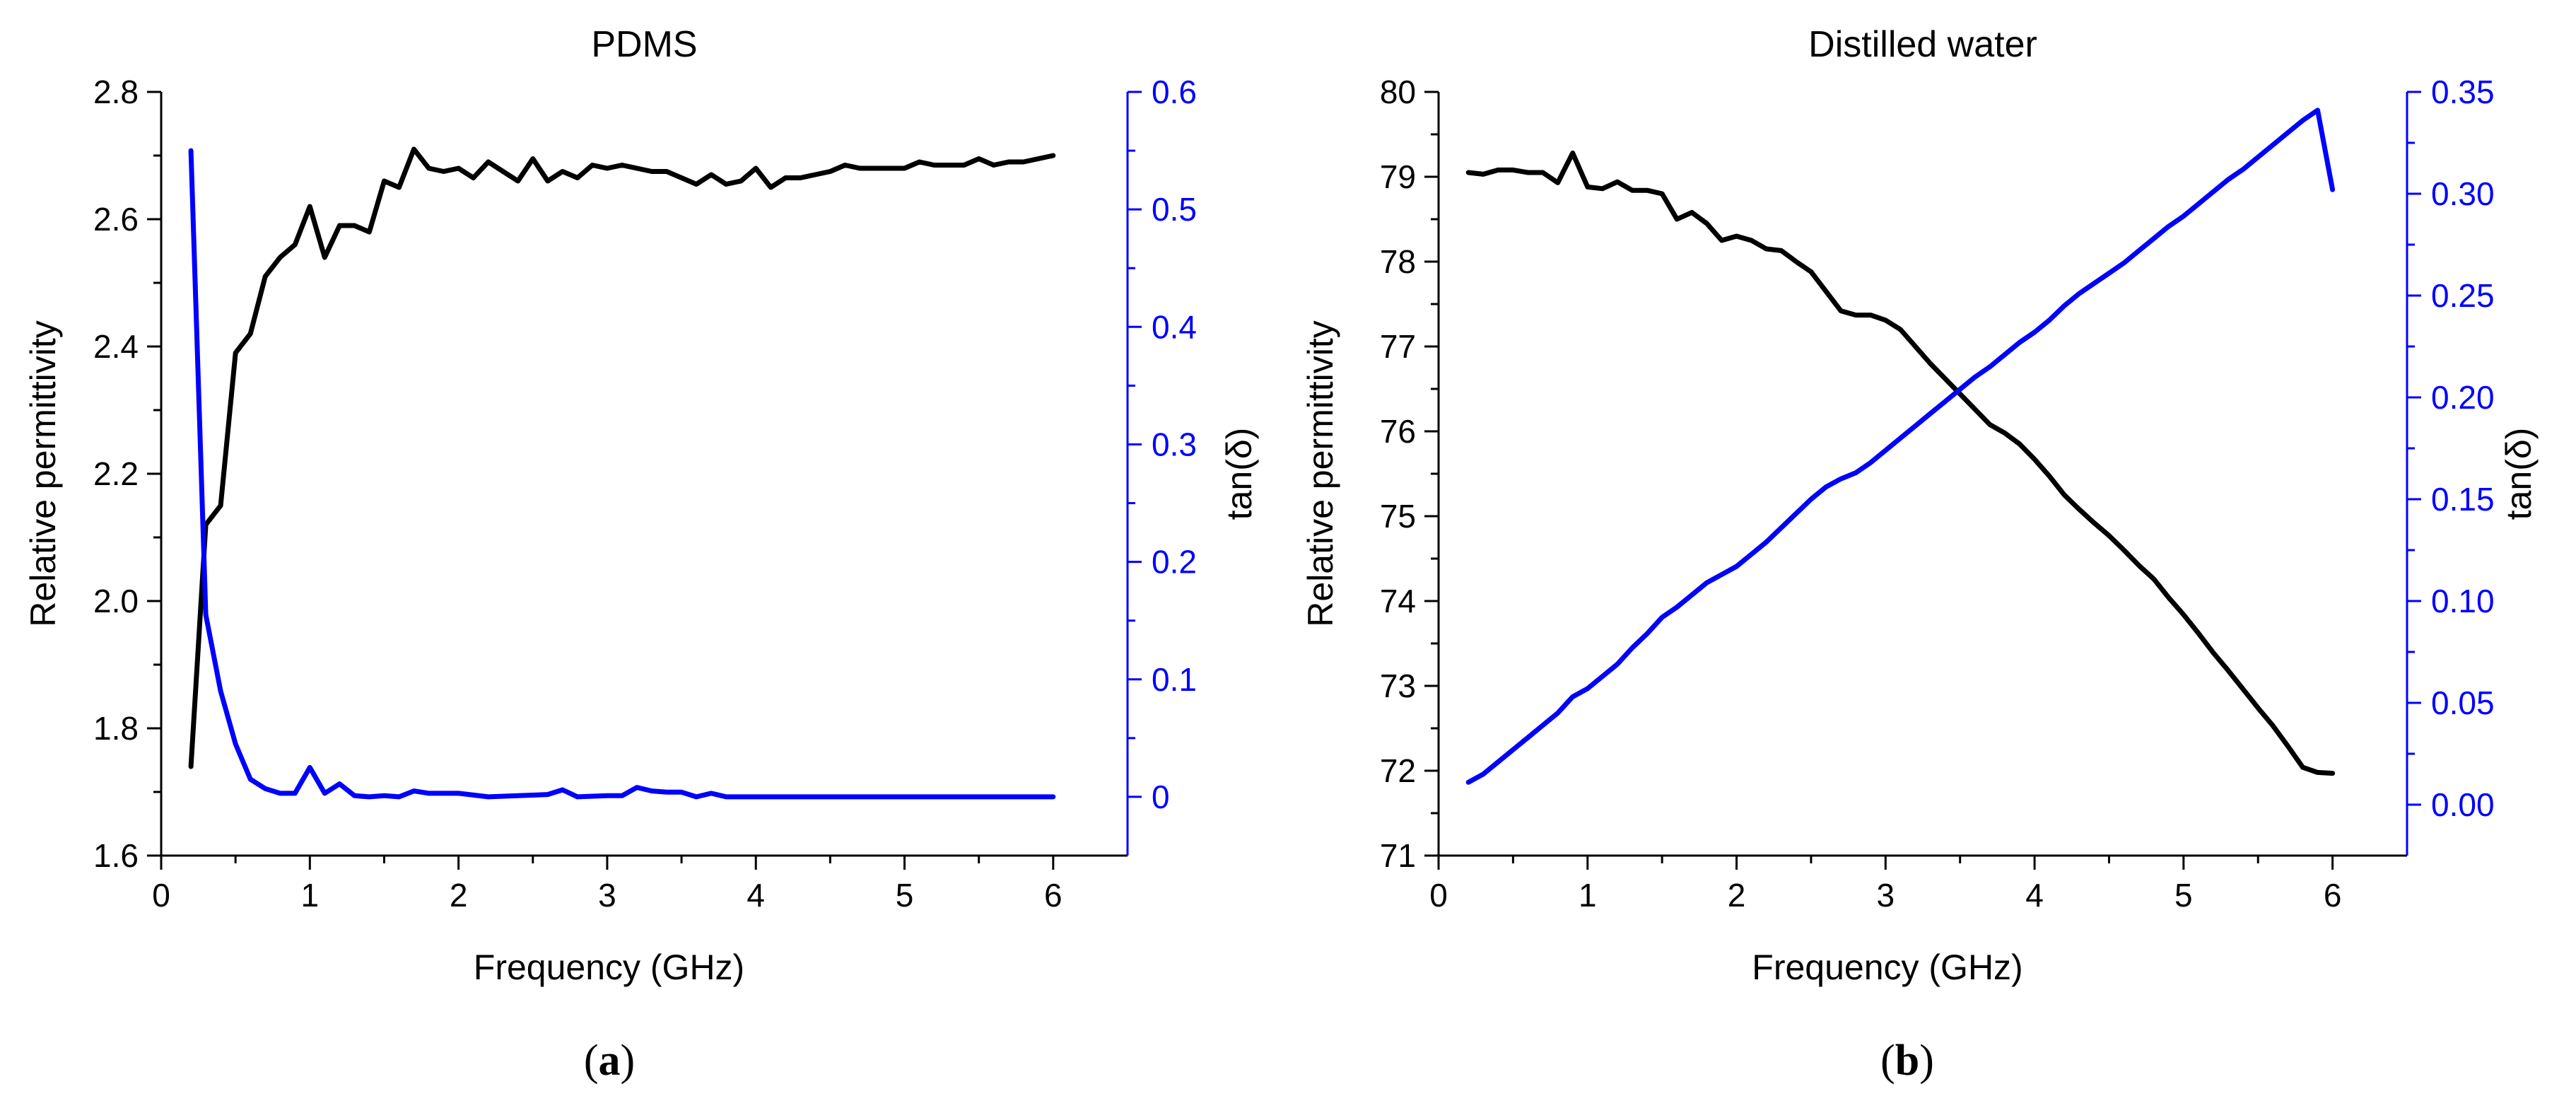  I want to click on y-right-tick-label: 0.05, so click(2463, 702).